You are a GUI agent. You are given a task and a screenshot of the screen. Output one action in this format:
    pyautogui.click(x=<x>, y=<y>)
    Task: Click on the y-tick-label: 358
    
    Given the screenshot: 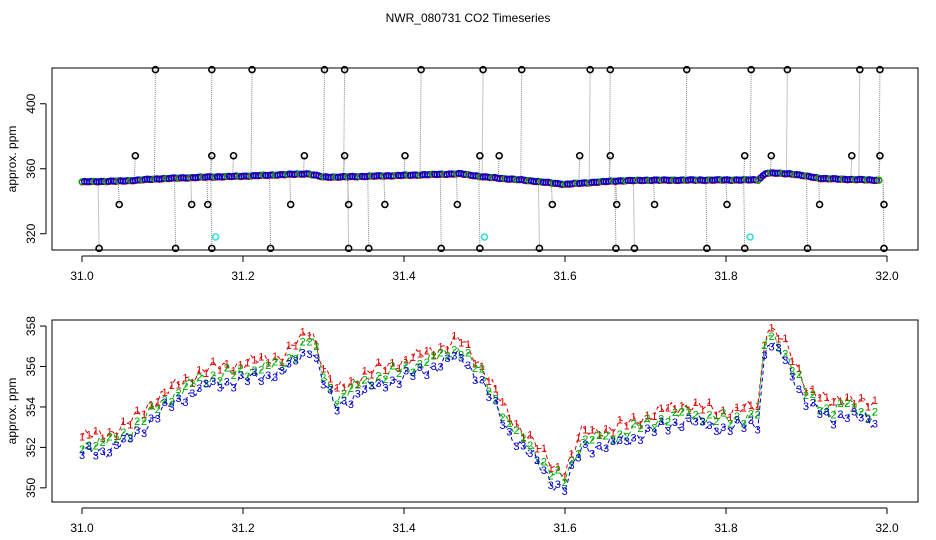 What is the action you would take?
    pyautogui.click(x=31, y=326)
    